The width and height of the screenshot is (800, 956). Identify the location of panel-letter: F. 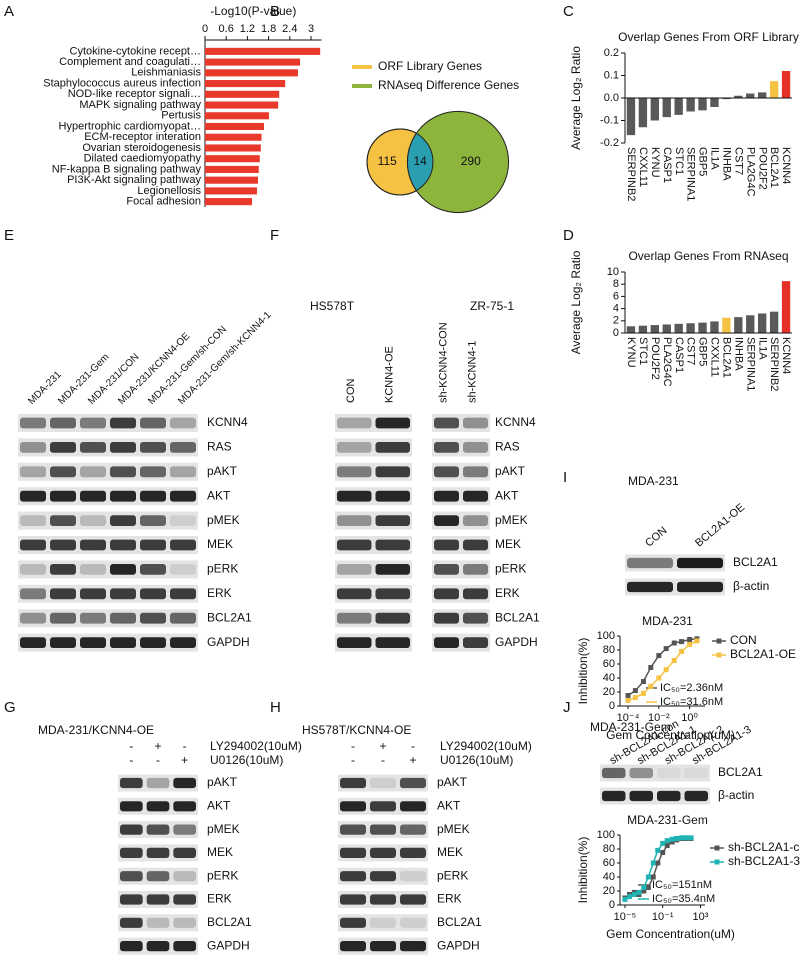
(274, 235).